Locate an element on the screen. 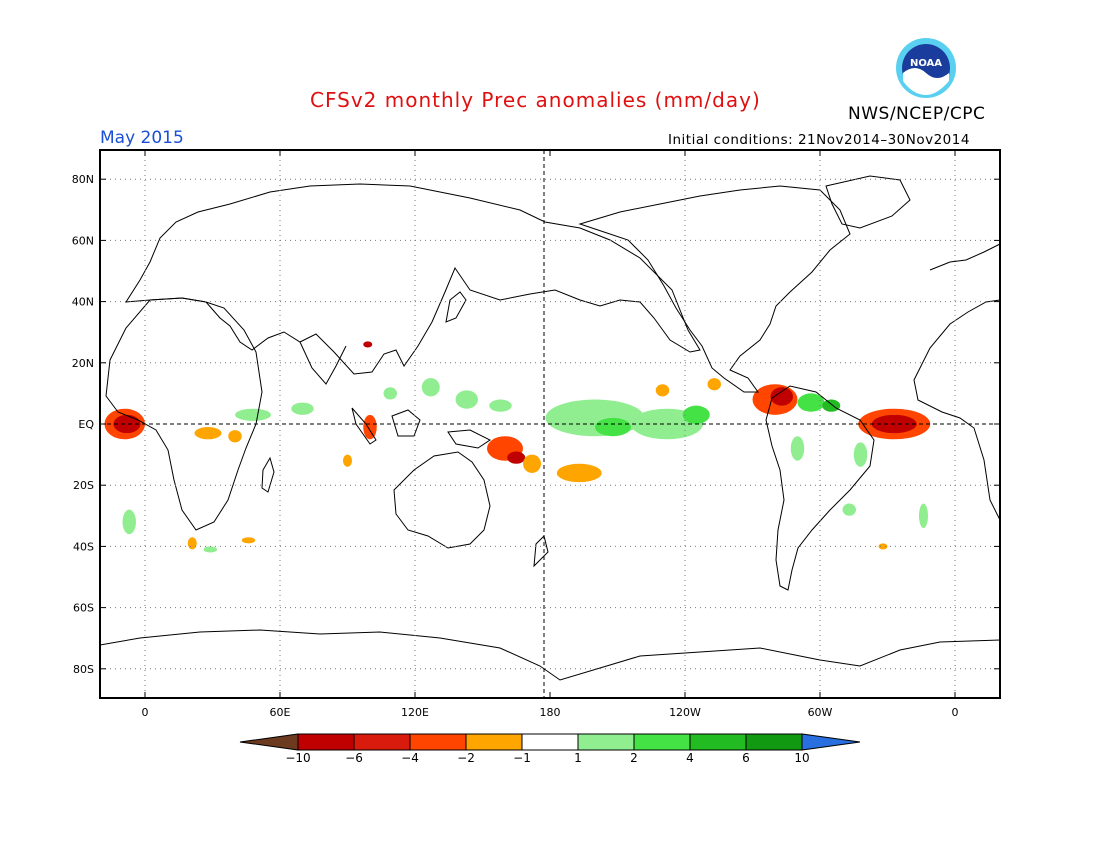  lon-tick-label: 120E is located at coordinates (415, 712).